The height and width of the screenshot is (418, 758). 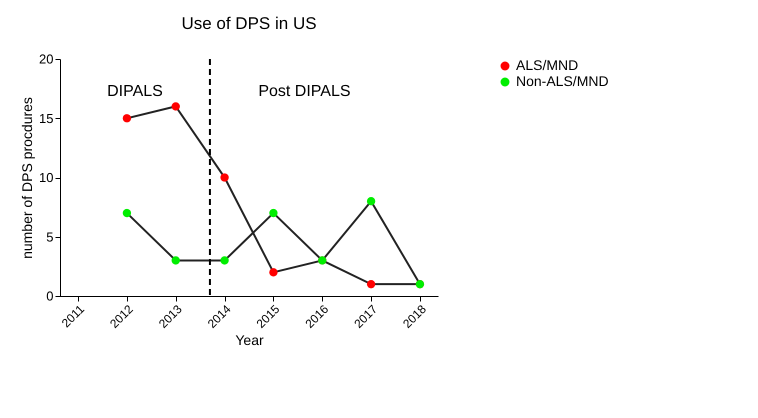 What do you see at coordinates (46, 59) in the screenshot?
I see `y-tick-label: 20` at bounding box center [46, 59].